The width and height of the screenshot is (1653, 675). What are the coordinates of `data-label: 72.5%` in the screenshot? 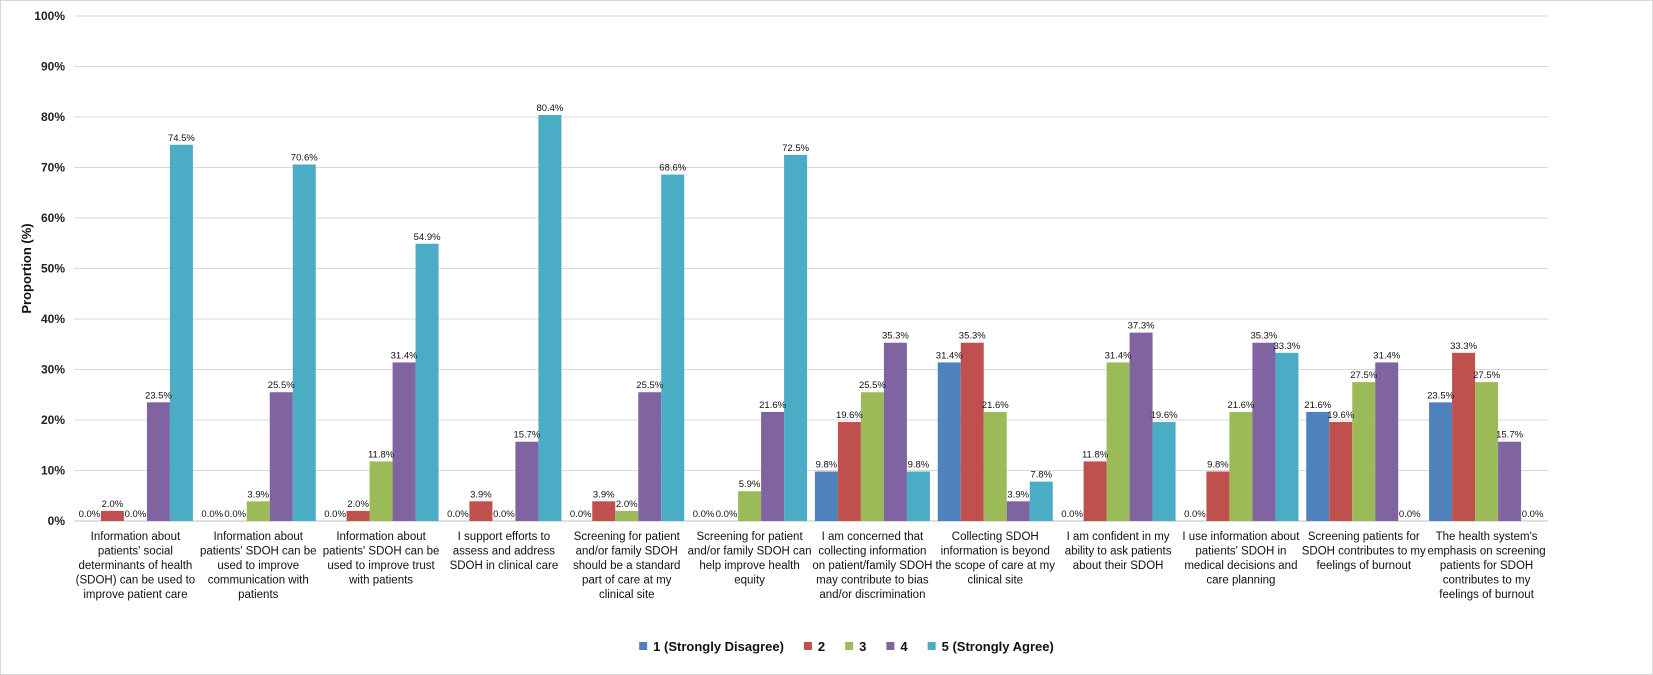 It's located at (795, 148).